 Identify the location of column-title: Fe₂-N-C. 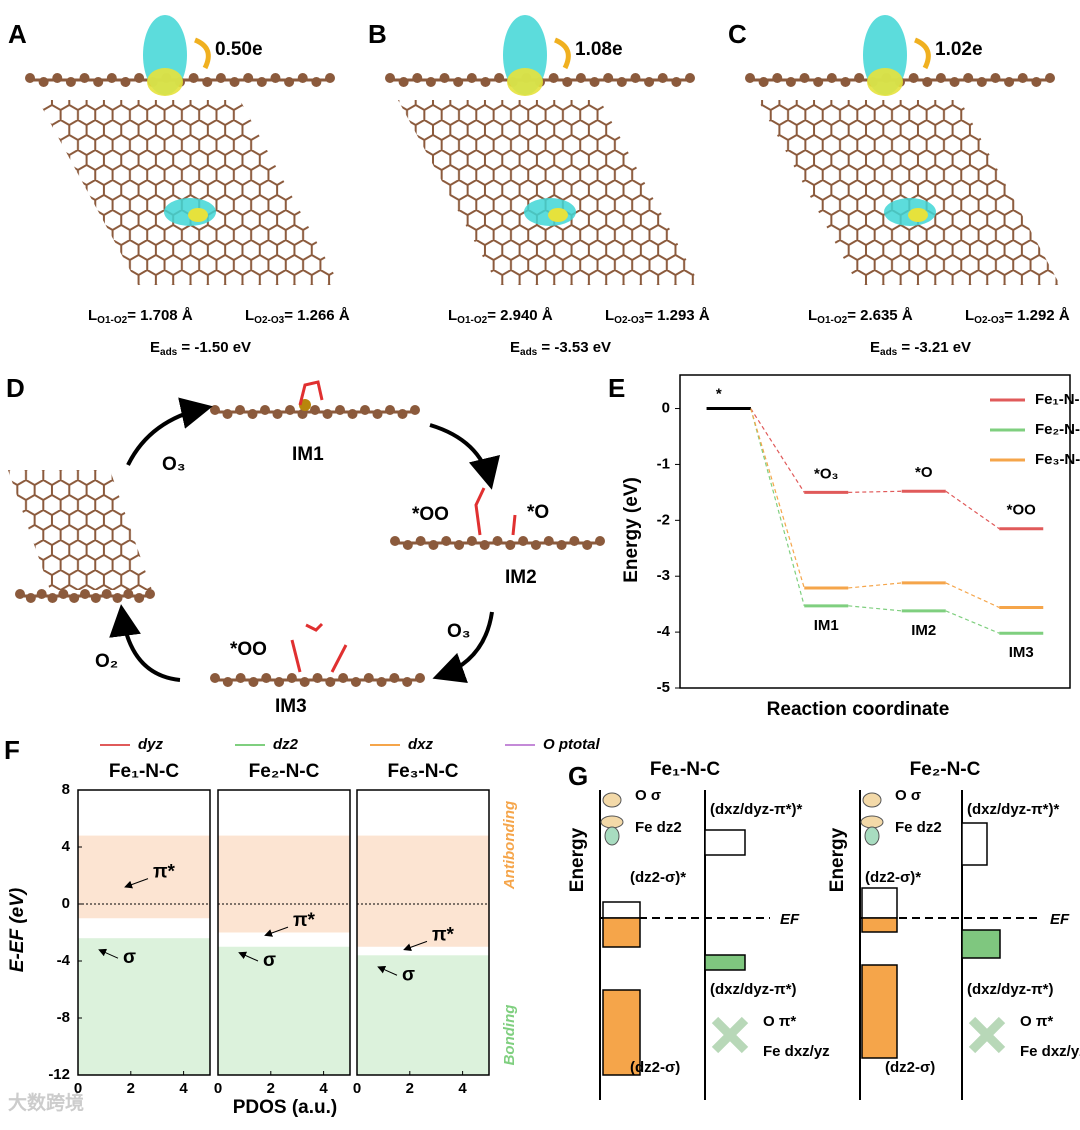
(945, 769).